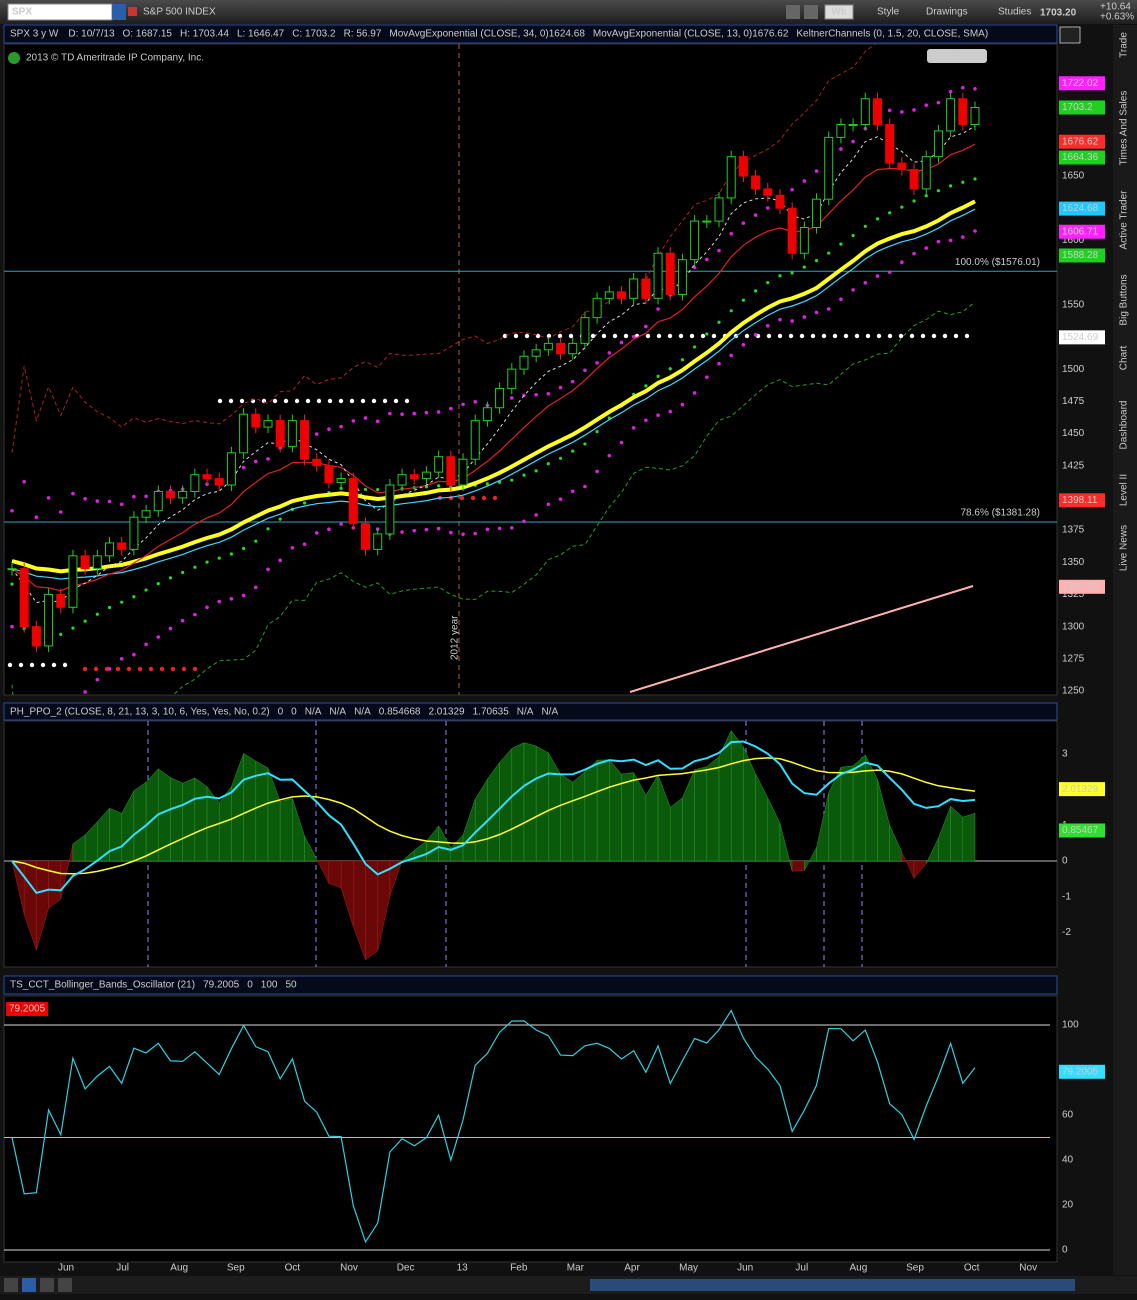  Describe the element at coordinates (29, 1285) in the screenshot. I see `zoom-in-button` at that location.